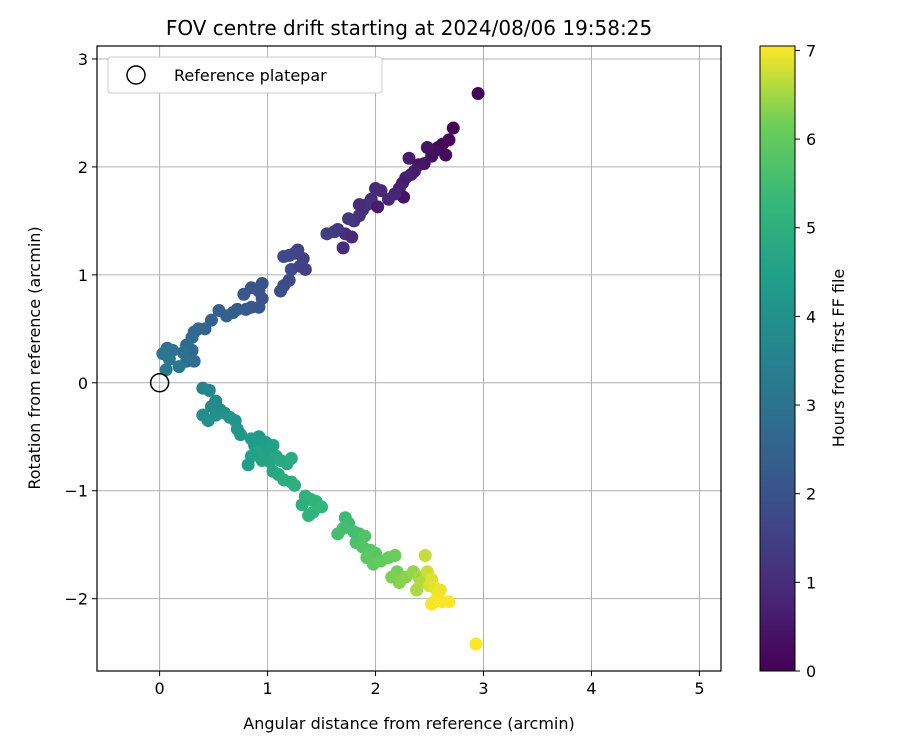 This screenshot has height=750, width=900. Describe the element at coordinates (408, 723) in the screenshot. I see `x-axis-label: Angular distance from reference (arcmin)` at that location.